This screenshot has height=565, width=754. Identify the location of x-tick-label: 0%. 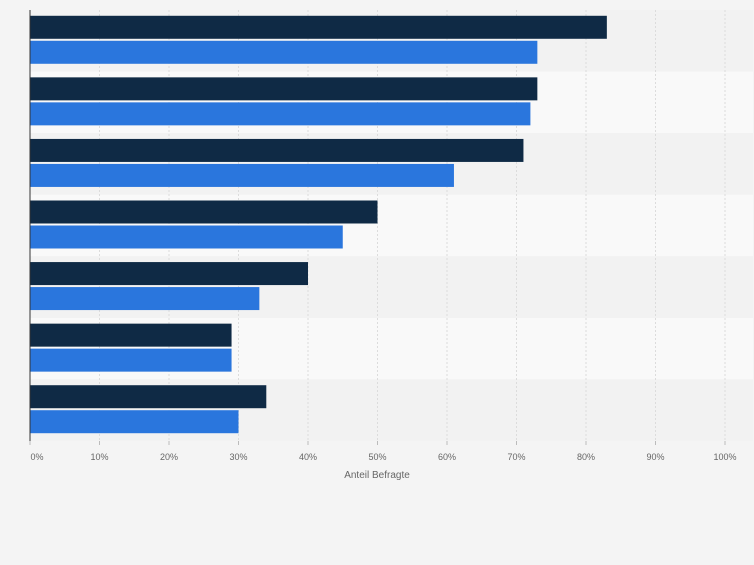
(36, 457).